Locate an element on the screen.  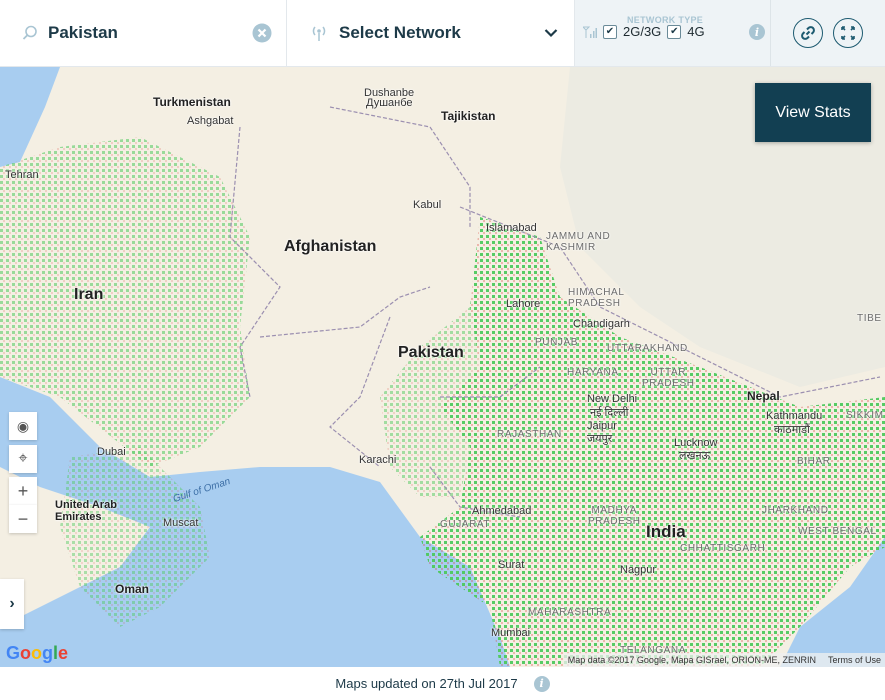
minus-icon: − is located at coordinates (23, 518).